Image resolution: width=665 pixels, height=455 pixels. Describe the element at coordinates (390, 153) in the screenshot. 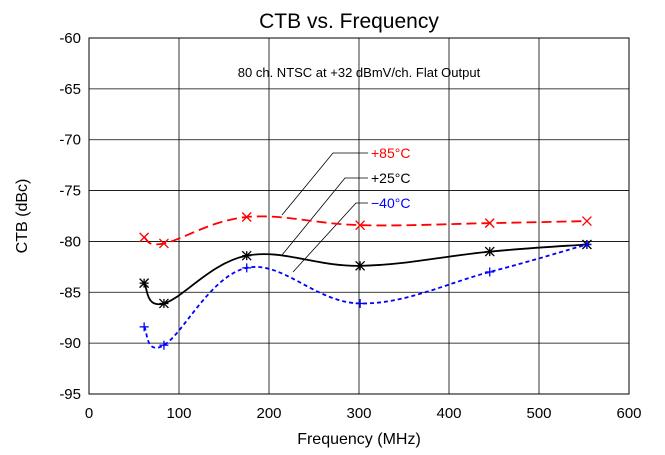

I see `series-label: +85°C` at that location.